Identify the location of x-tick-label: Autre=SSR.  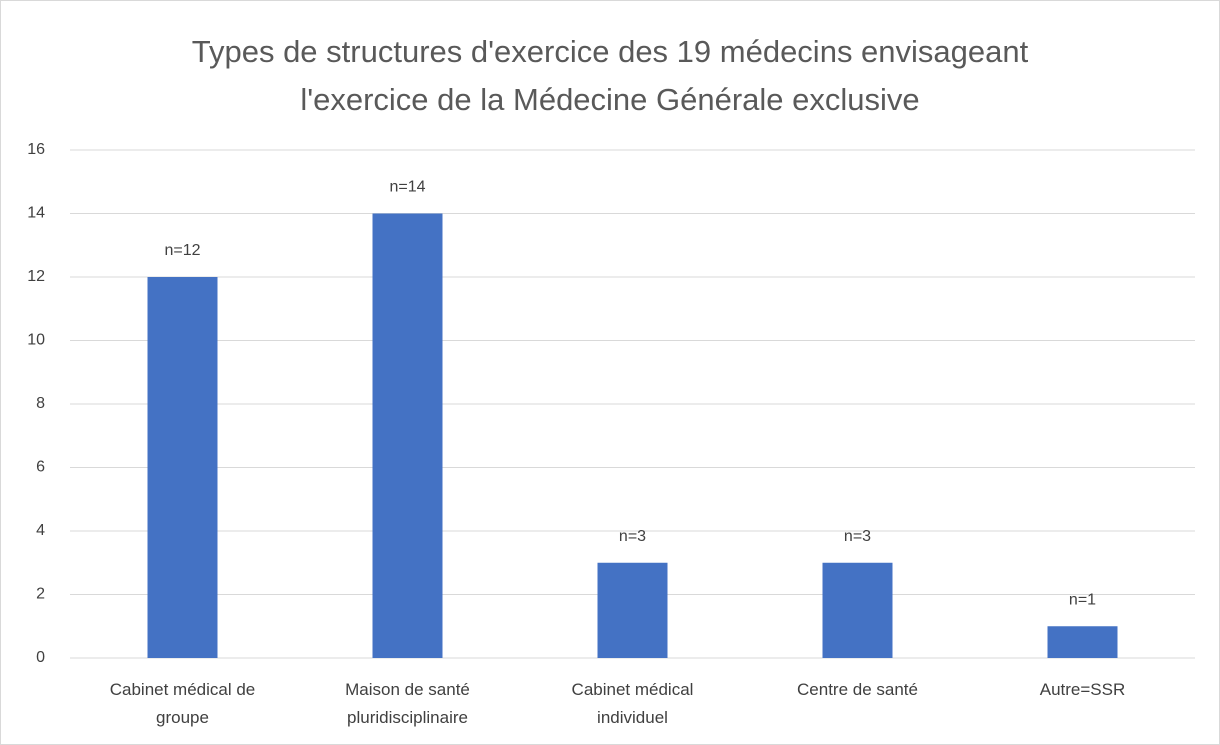
(1082, 689).